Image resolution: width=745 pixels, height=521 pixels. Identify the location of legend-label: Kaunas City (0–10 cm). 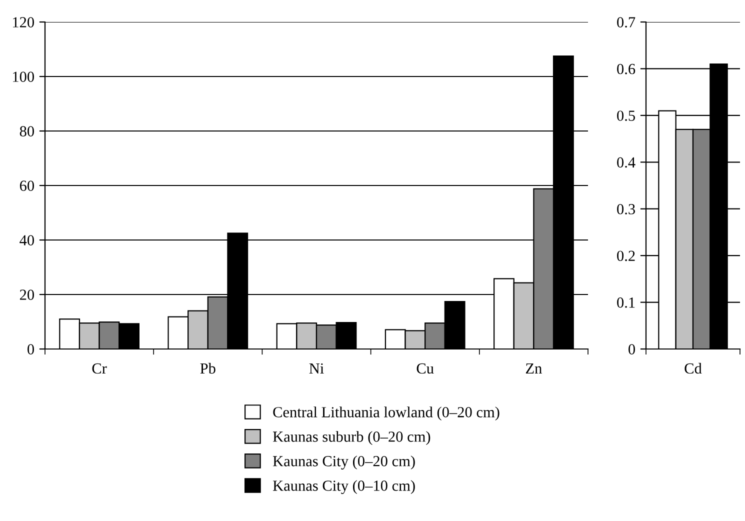
(343, 487).